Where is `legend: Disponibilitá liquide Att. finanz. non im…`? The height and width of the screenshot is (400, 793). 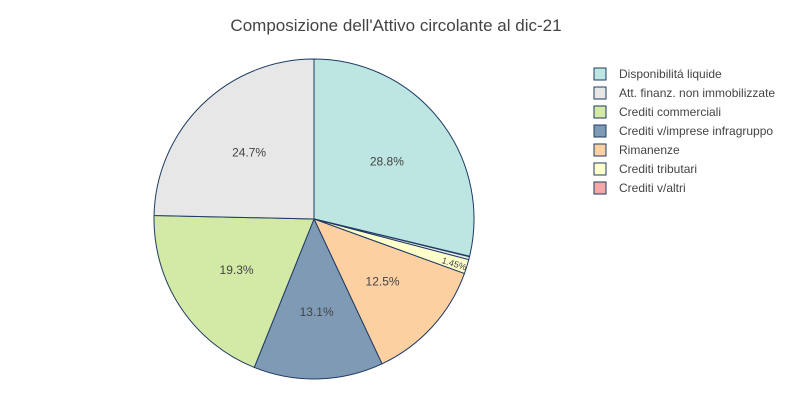
legend: Disponibilitá liquide Att. finanz. non im… is located at coordinates (684, 131).